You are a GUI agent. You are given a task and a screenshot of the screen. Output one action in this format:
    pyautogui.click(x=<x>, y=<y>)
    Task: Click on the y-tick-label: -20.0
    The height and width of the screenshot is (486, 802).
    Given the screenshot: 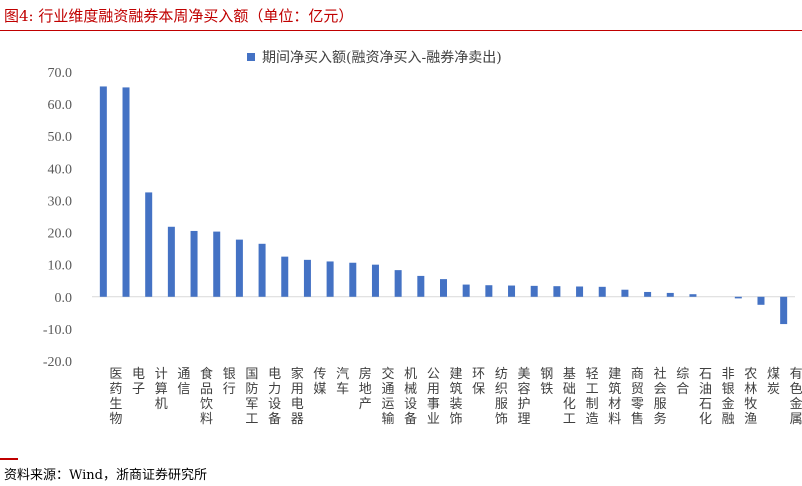 What is the action you would take?
    pyautogui.click(x=57, y=362)
    